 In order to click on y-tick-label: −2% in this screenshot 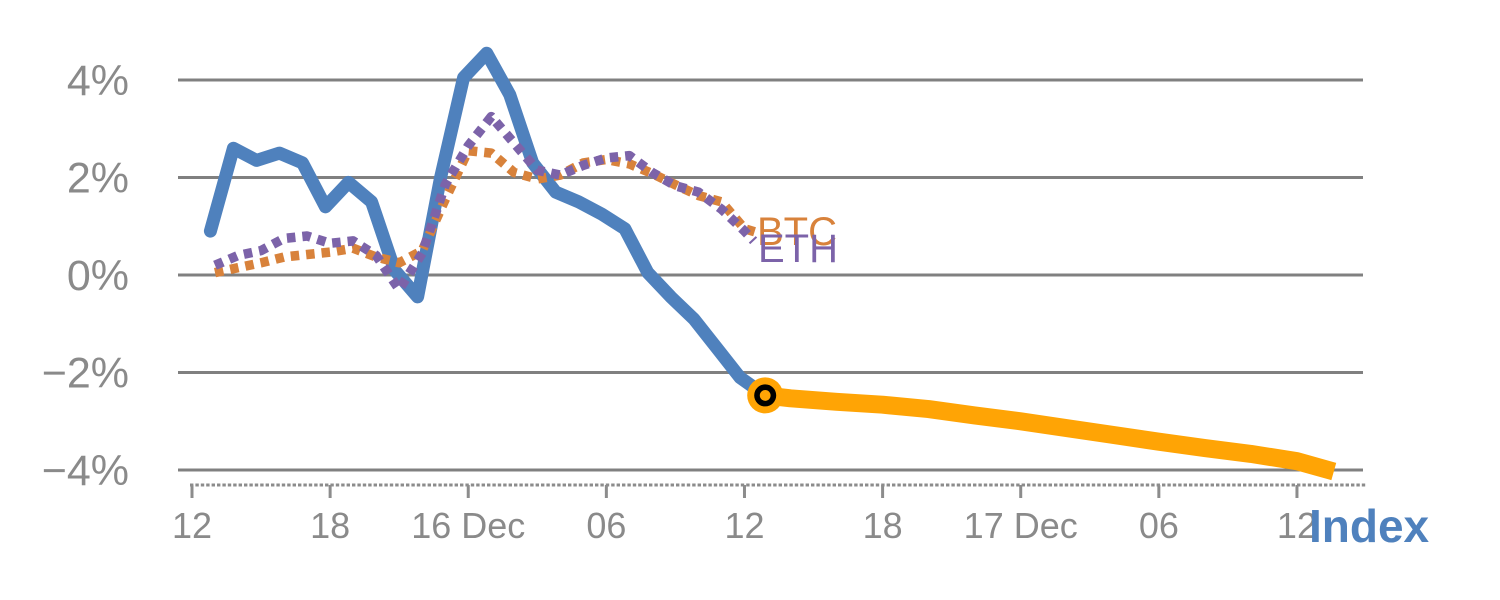, I will do `click(85, 374)`.